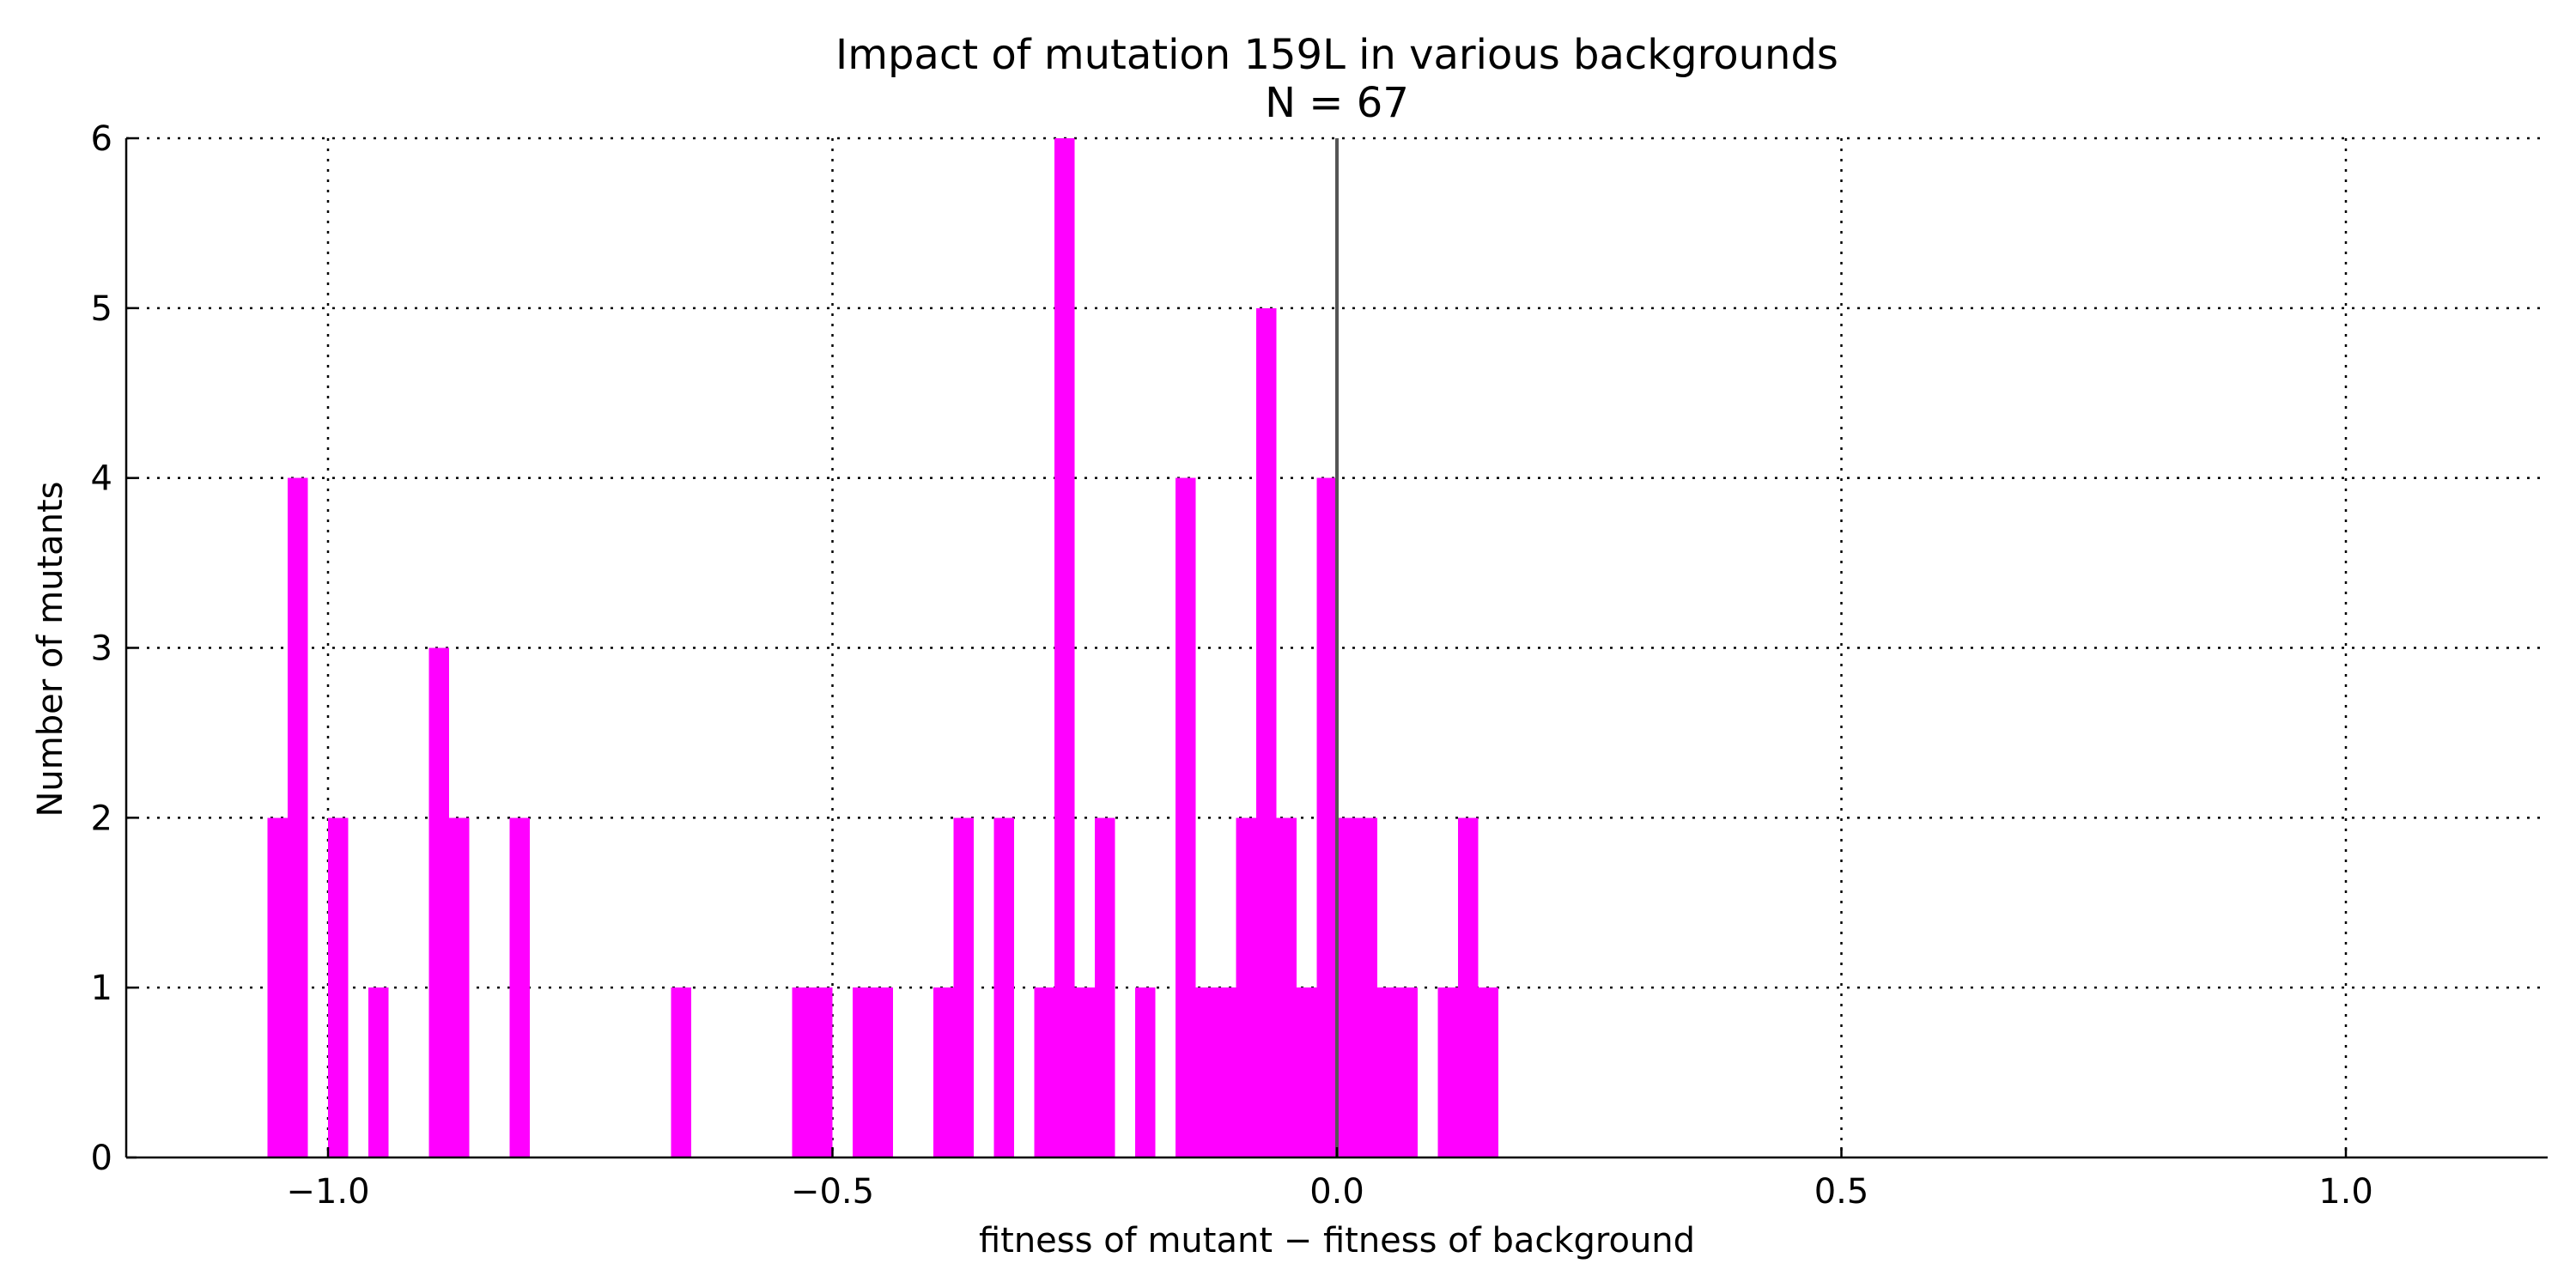 This screenshot has height=1288, width=2576. What do you see at coordinates (114, 649) in the screenshot?
I see `y-axis-ticks: 0 1 2 3 4 5 6` at bounding box center [114, 649].